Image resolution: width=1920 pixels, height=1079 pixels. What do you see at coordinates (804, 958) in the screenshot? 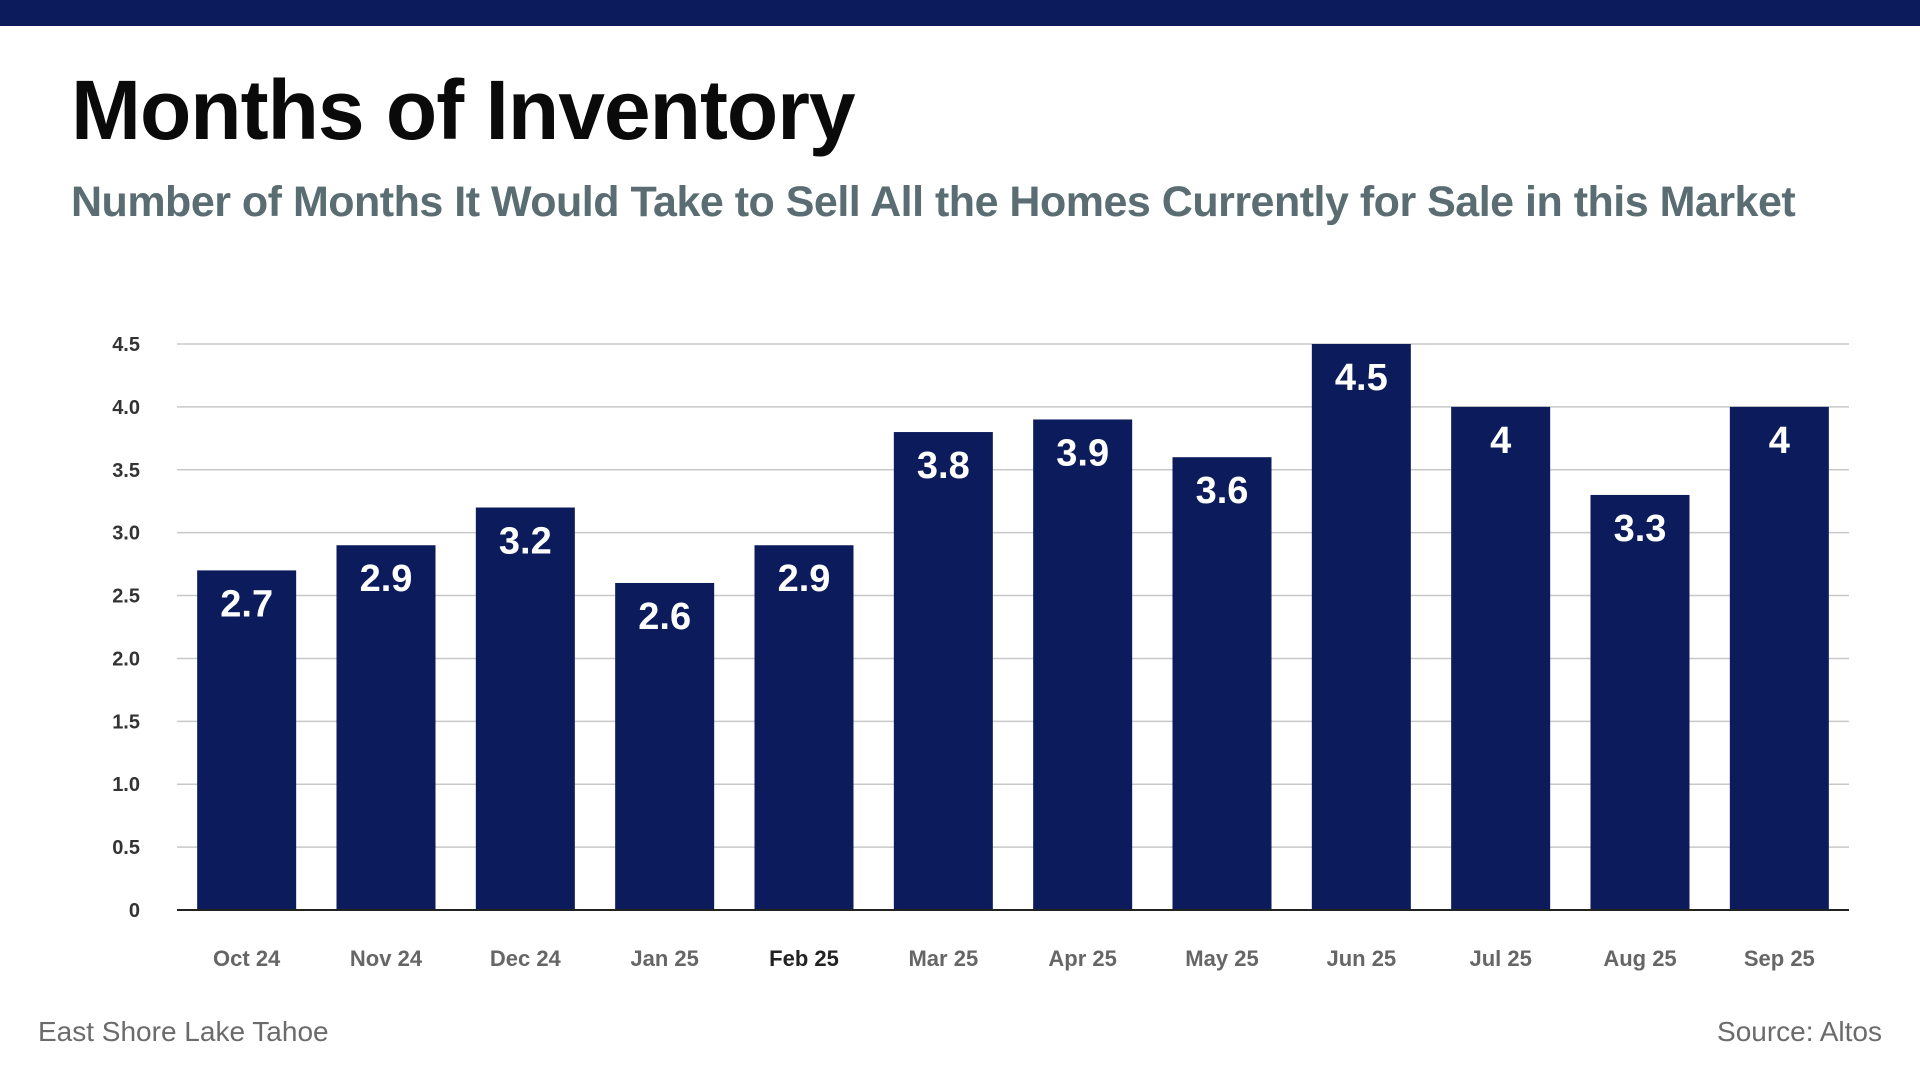
I see `x-tick-label: Feb 25` at bounding box center [804, 958].